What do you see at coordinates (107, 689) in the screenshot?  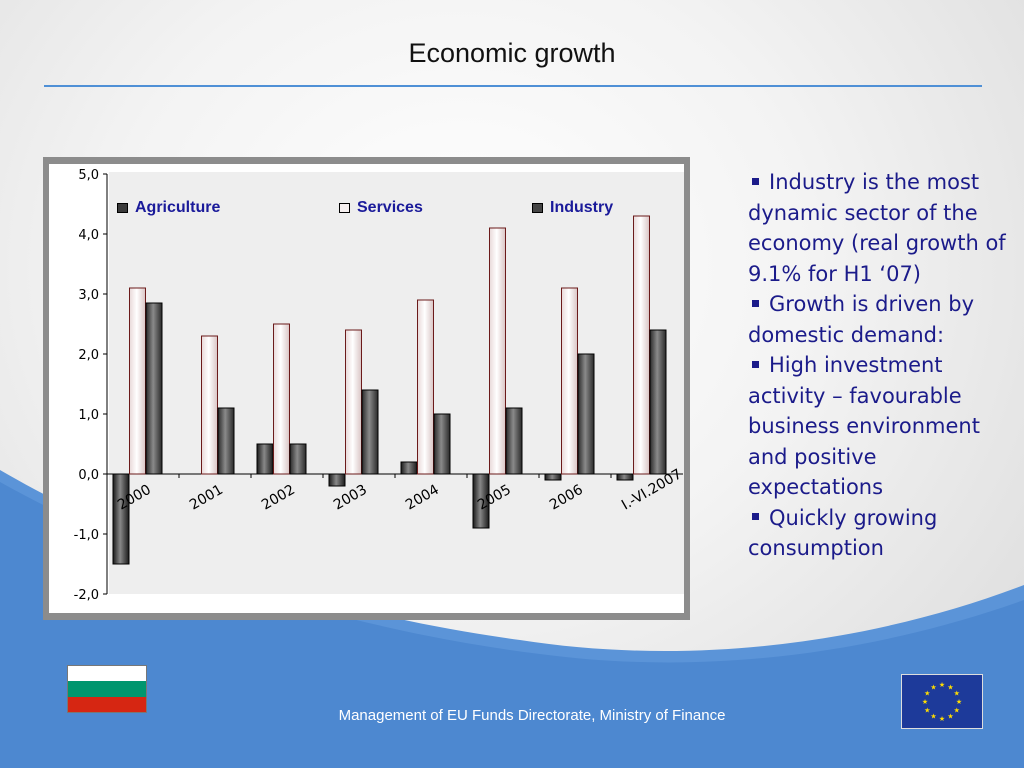 I see `bulgaria-flag-icon` at bounding box center [107, 689].